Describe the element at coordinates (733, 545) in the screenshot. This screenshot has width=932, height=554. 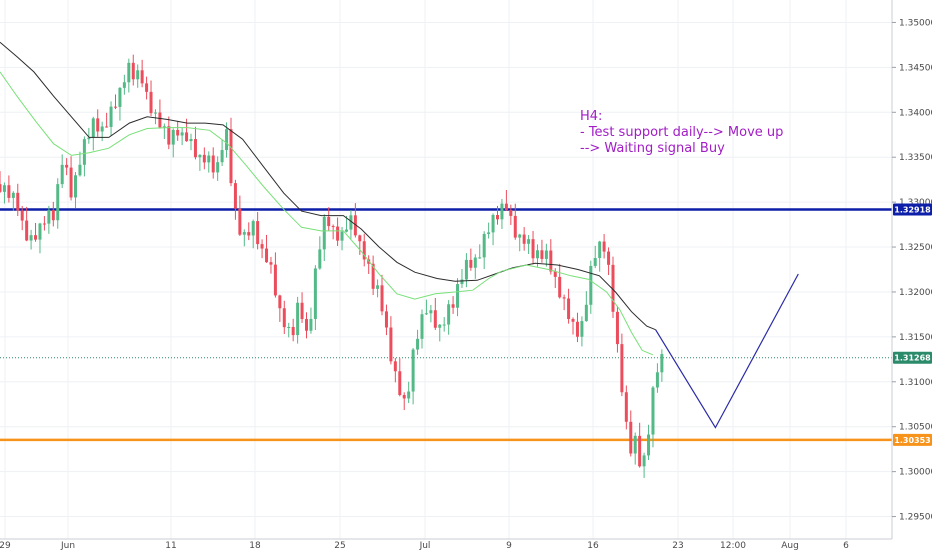
I see `date-tick-label: 12:00` at that location.